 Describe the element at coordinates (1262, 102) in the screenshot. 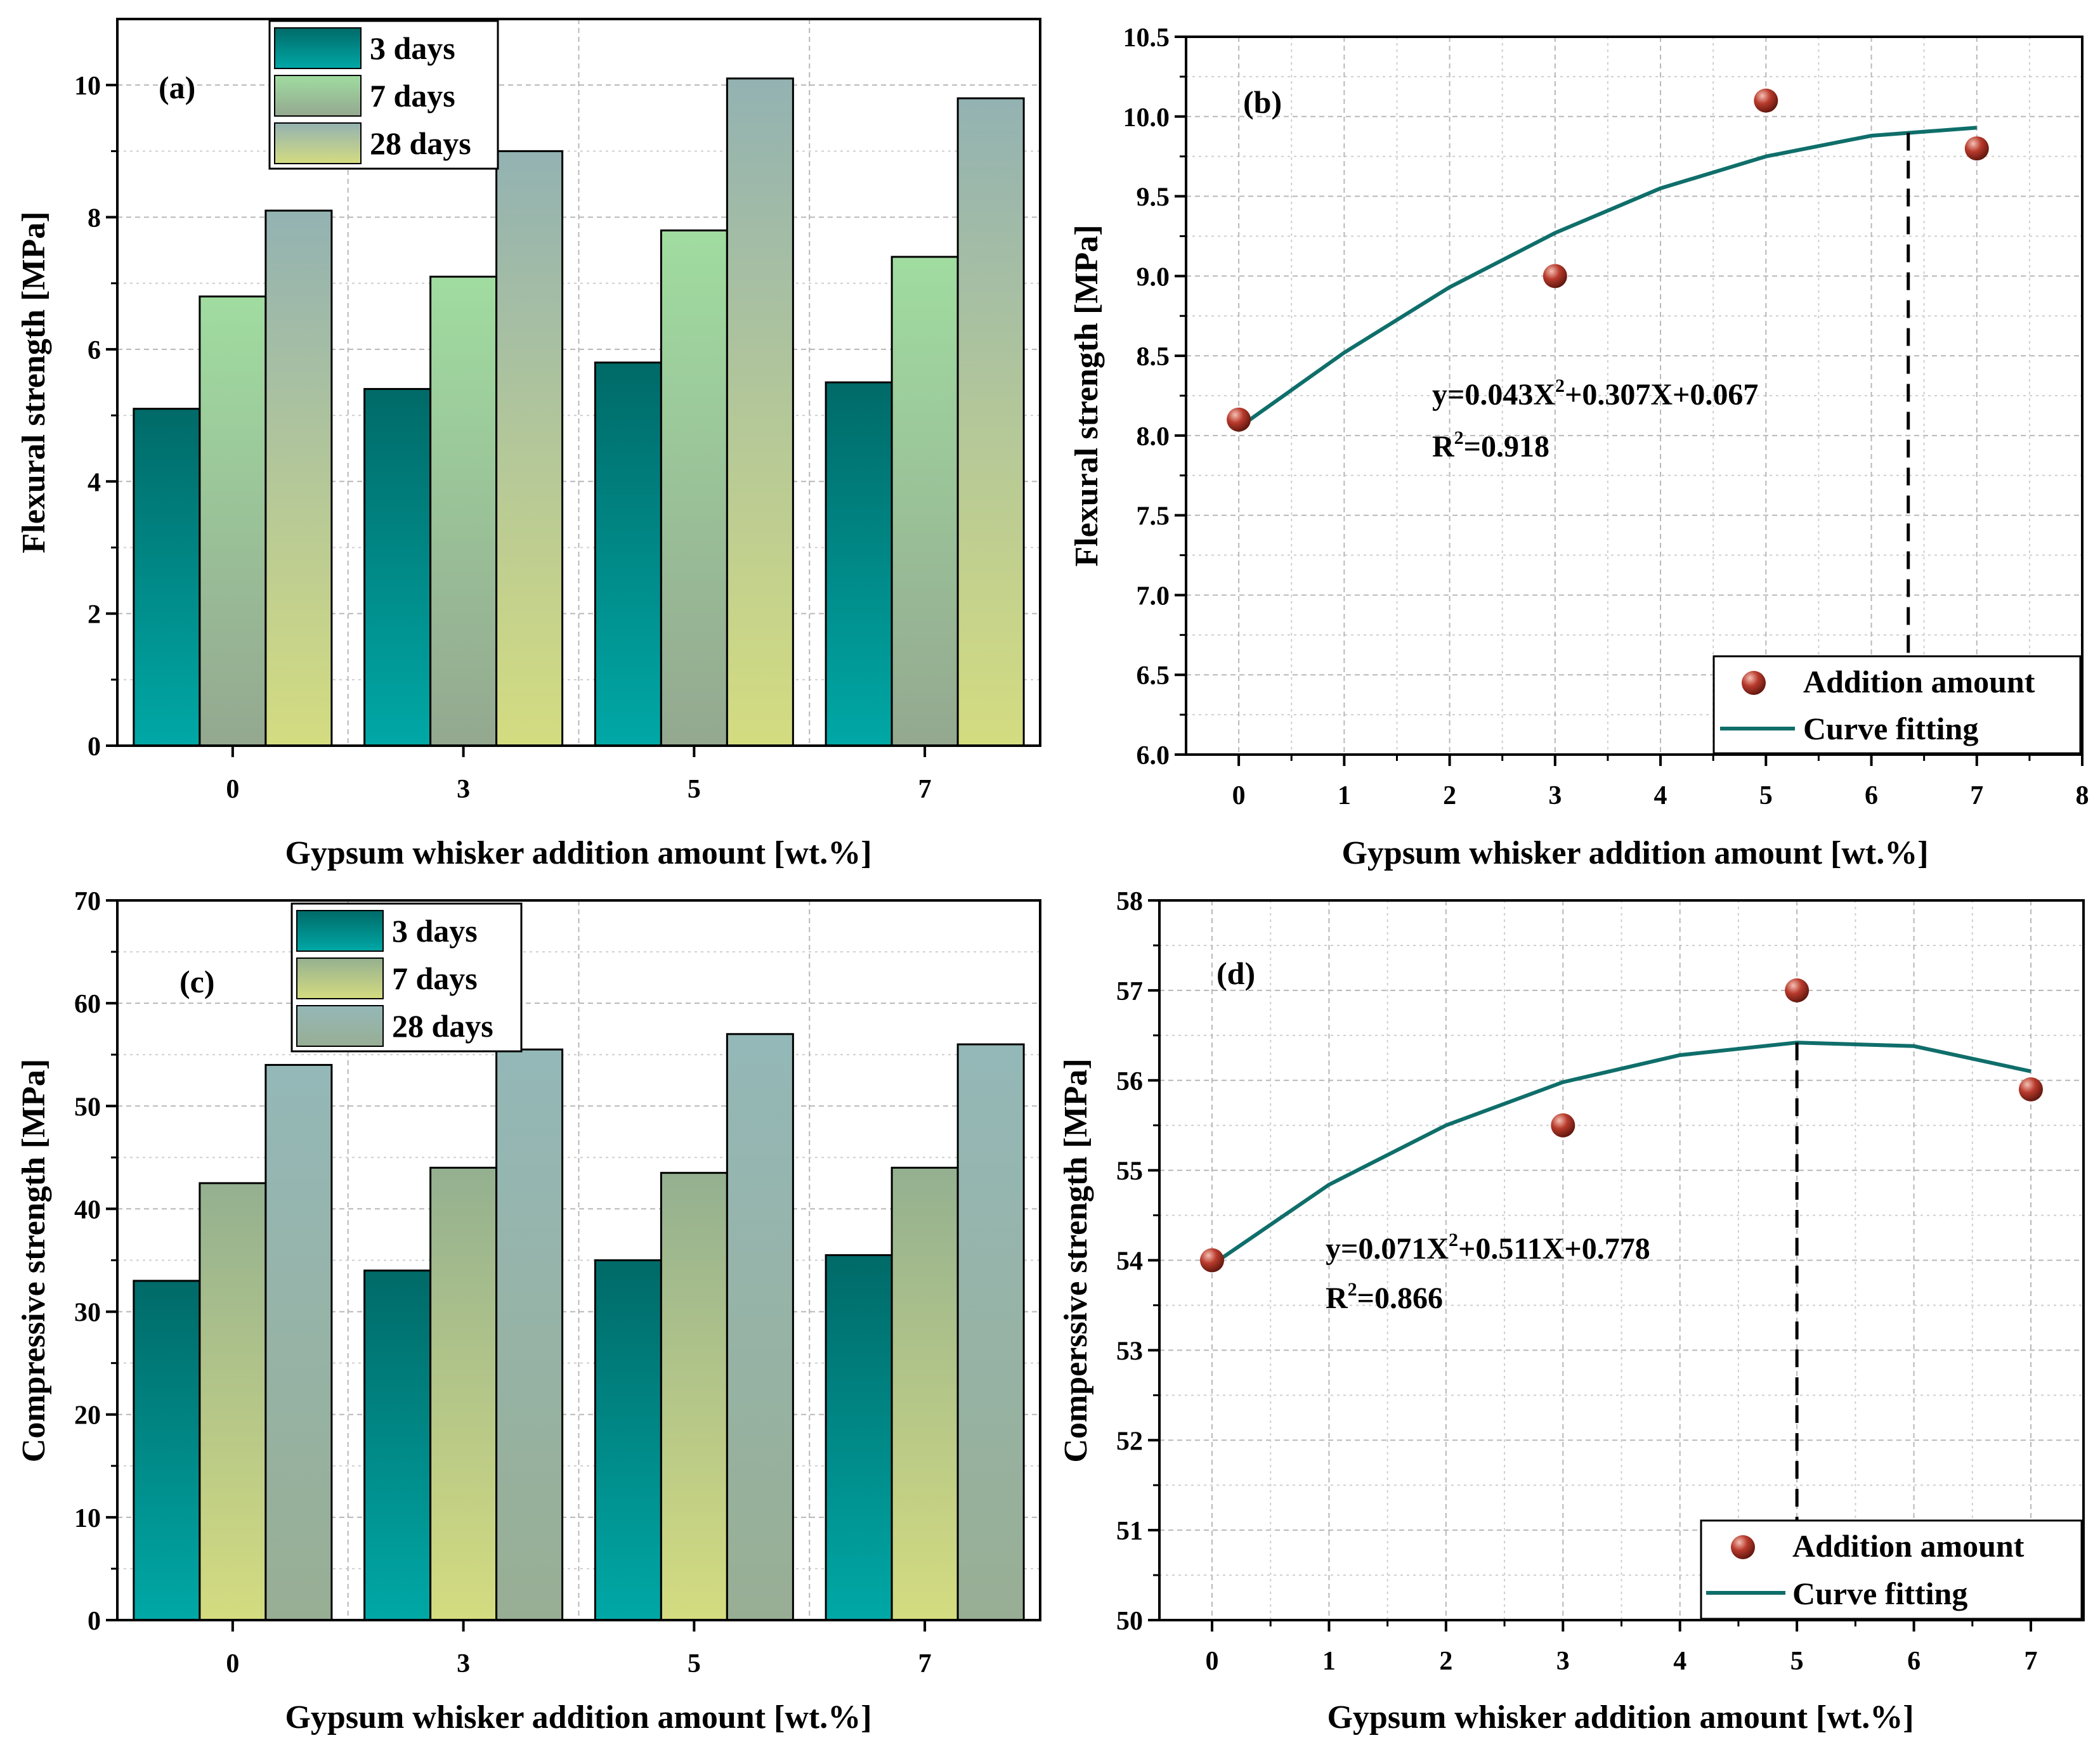

I see `panel-b-label: (b)` at that location.